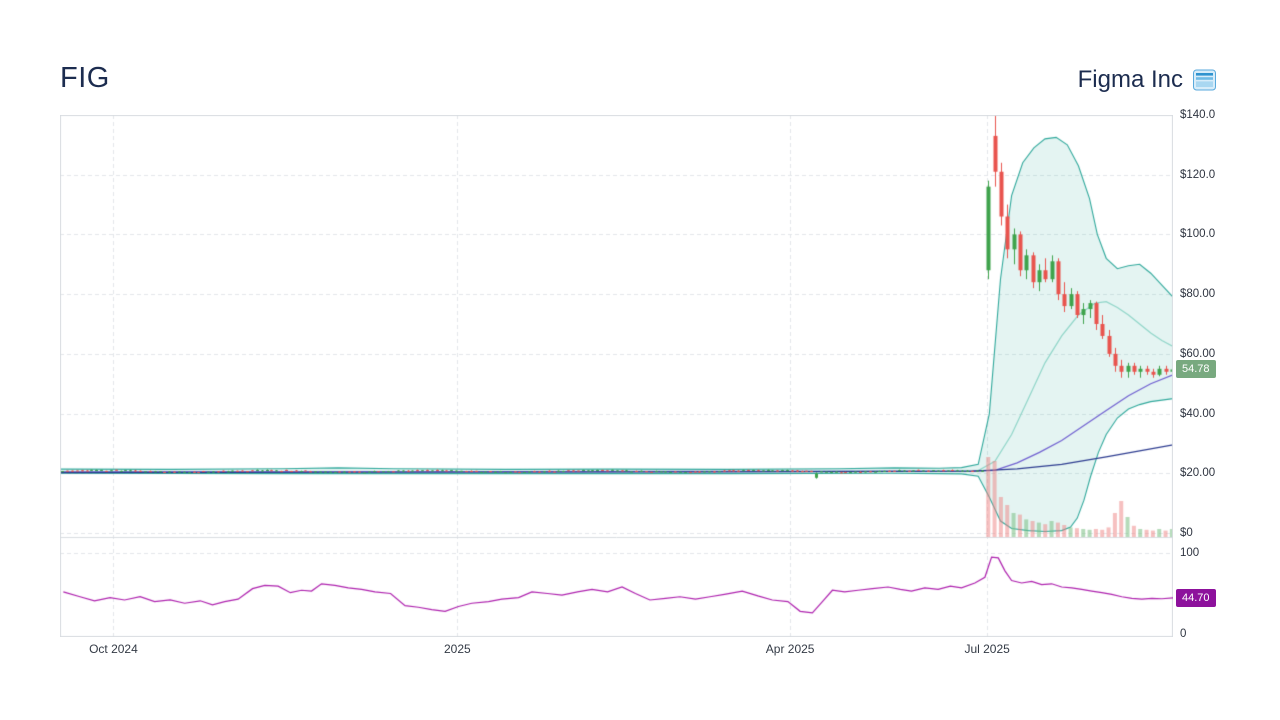  What do you see at coordinates (1198, 294) in the screenshot?
I see `price-tick-label: $80.00` at bounding box center [1198, 294].